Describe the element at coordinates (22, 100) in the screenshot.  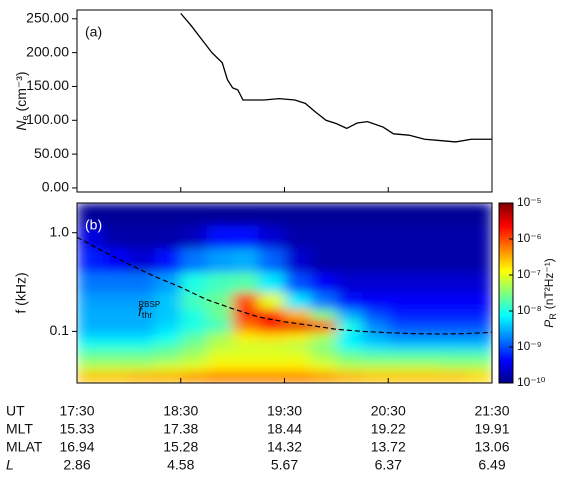
I see `y-axis-label: Ne (cm⁻³)` at that location.